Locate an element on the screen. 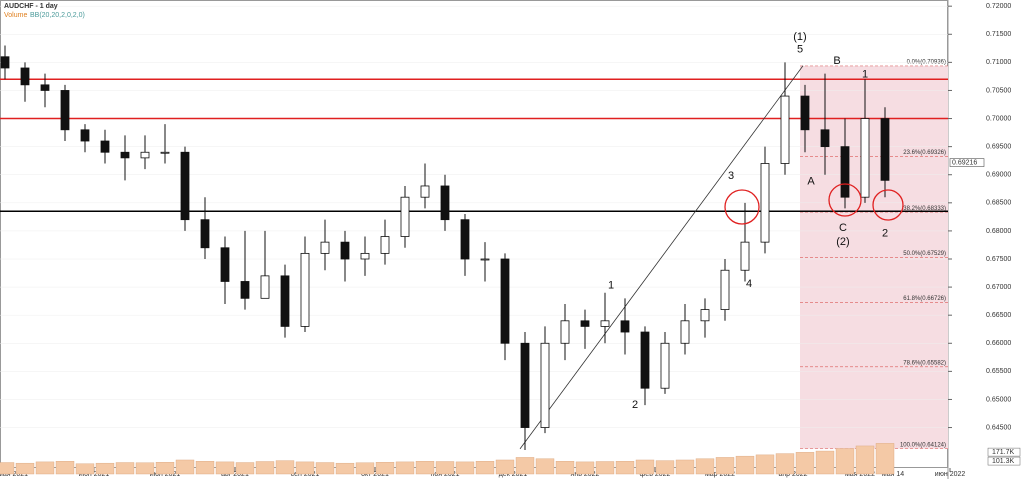 The width and height of the screenshot is (1024, 479). x-tick-label: янв 2022 is located at coordinates (585, 474).